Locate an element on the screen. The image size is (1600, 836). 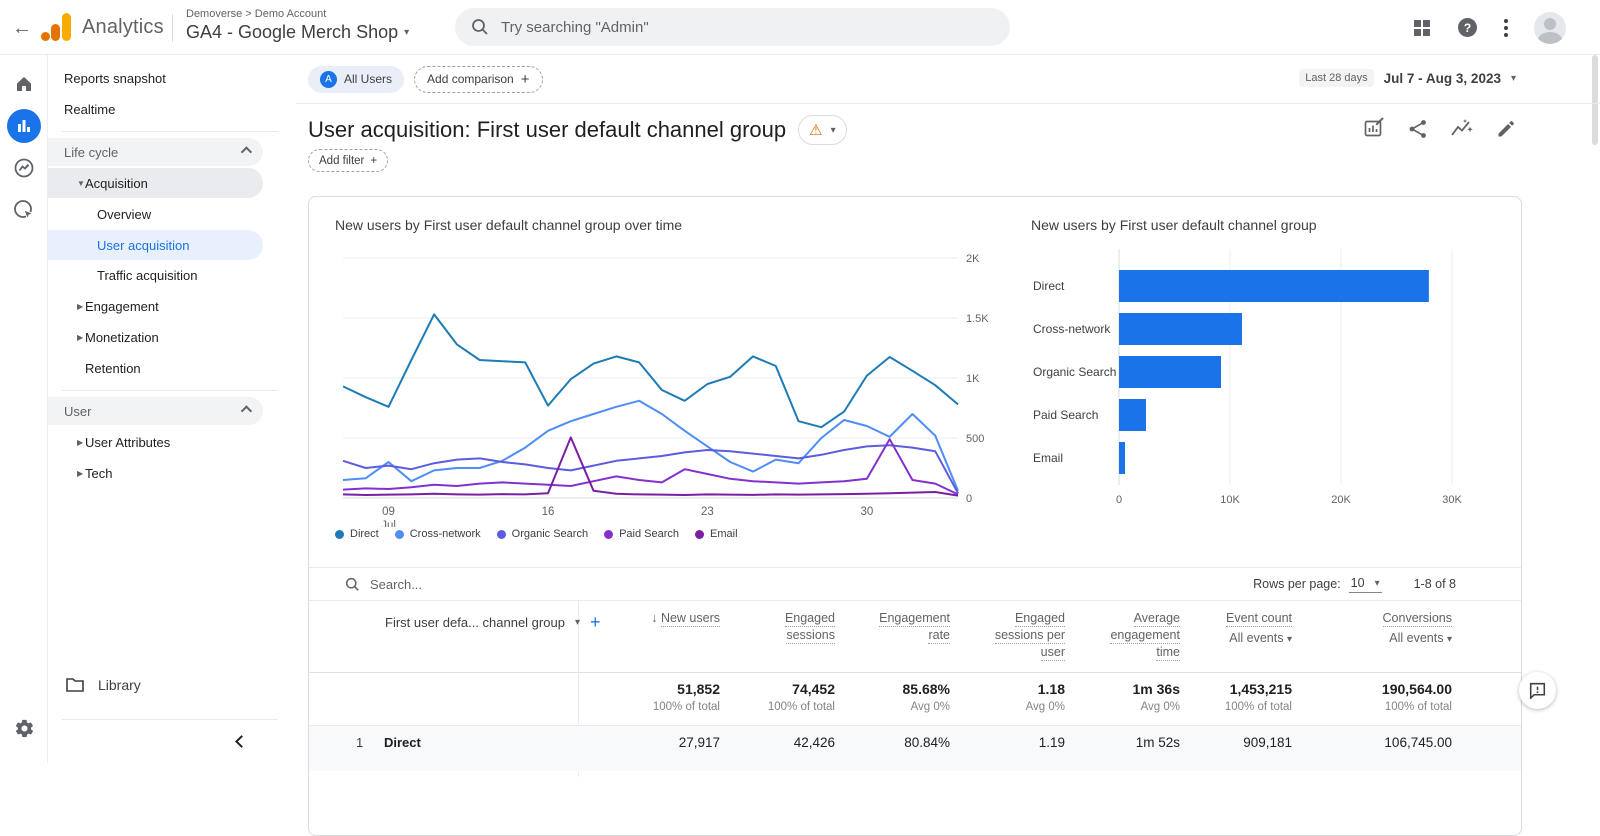
legend-item-direct: Direct is located at coordinates (357, 534).